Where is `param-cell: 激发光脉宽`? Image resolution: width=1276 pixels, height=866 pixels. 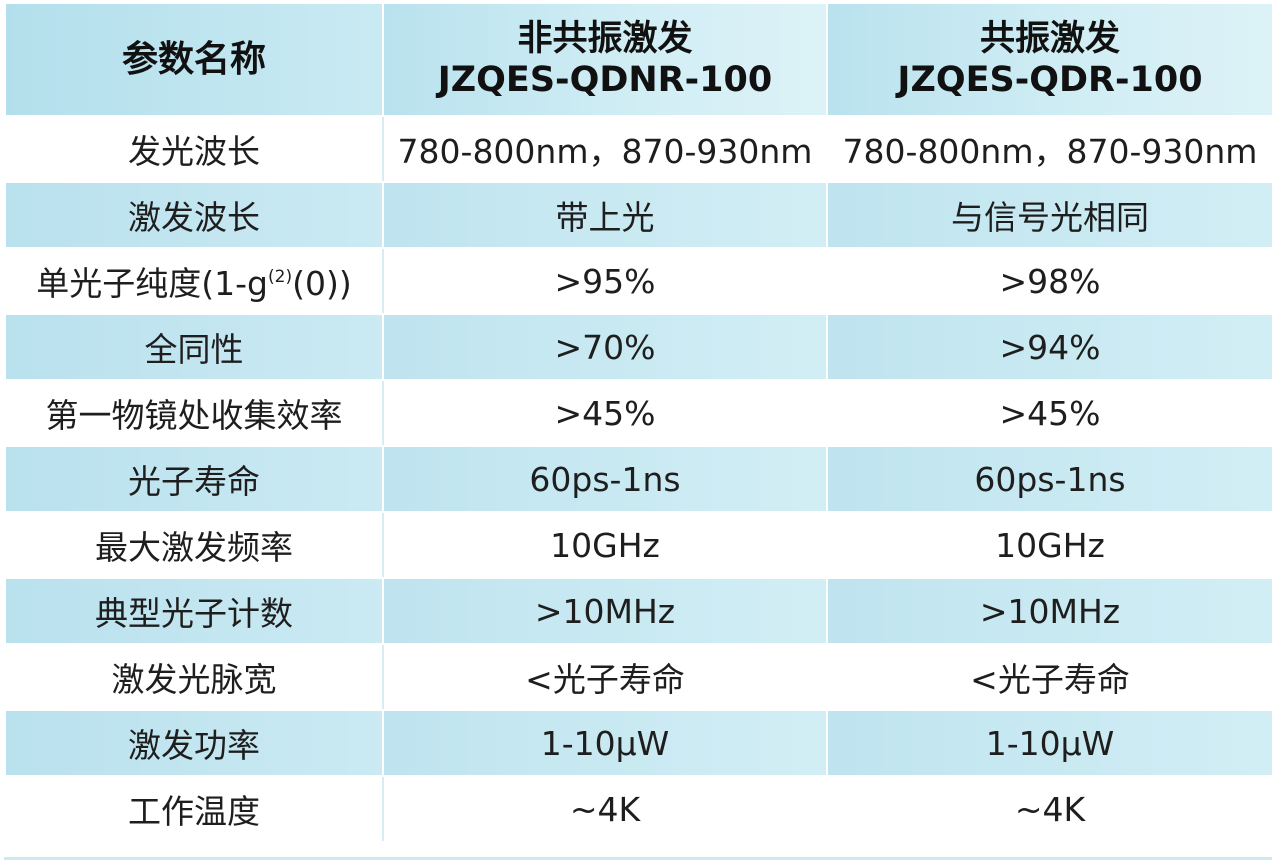 param-cell: 激发光脉宽 is located at coordinates (194, 677).